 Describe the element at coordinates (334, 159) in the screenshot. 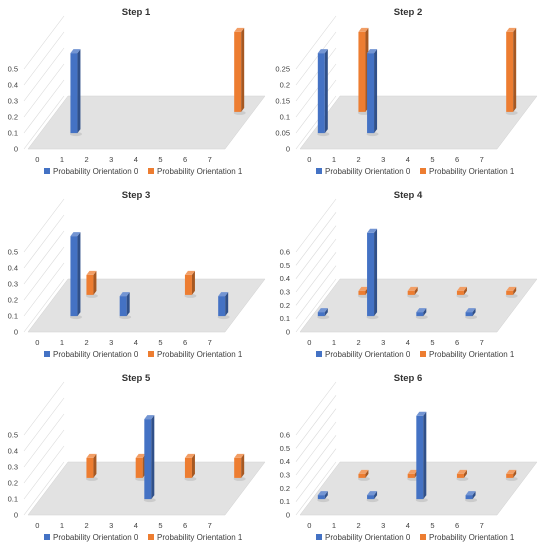

I see `x-tick-label: 1` at that location.